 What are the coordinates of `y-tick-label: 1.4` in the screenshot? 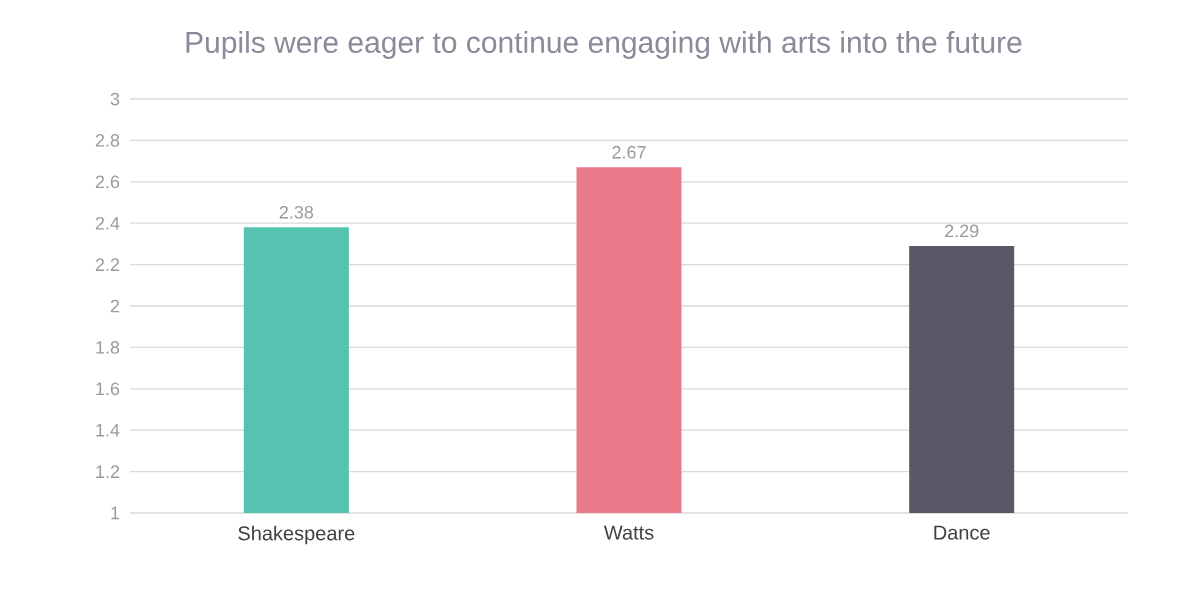 It's located at (108, 430).